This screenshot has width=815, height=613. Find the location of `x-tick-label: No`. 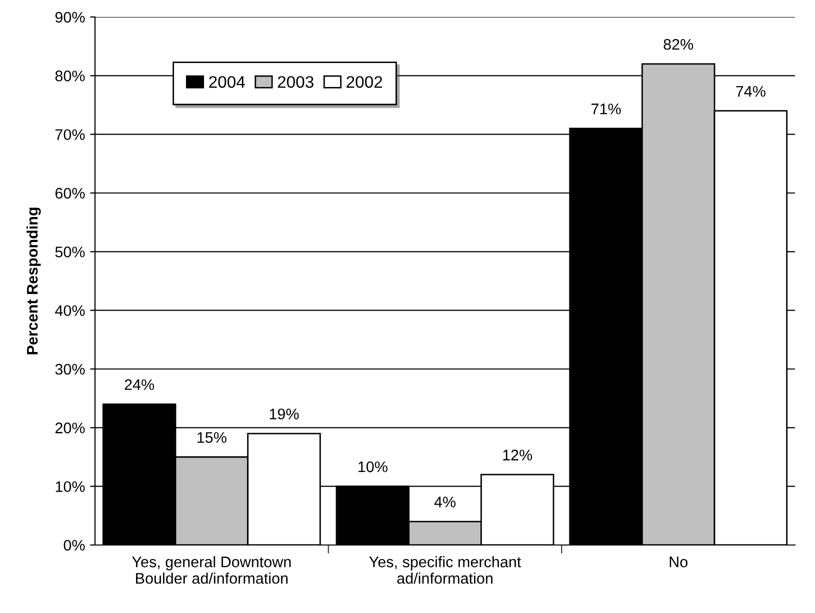

x-tick-label: No is located at coordinates (679, 562).